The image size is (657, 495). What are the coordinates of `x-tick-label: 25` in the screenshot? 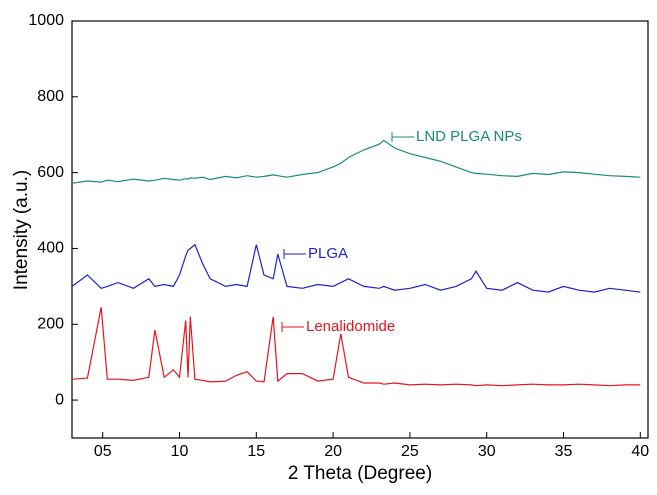 It's located at (410, 451).